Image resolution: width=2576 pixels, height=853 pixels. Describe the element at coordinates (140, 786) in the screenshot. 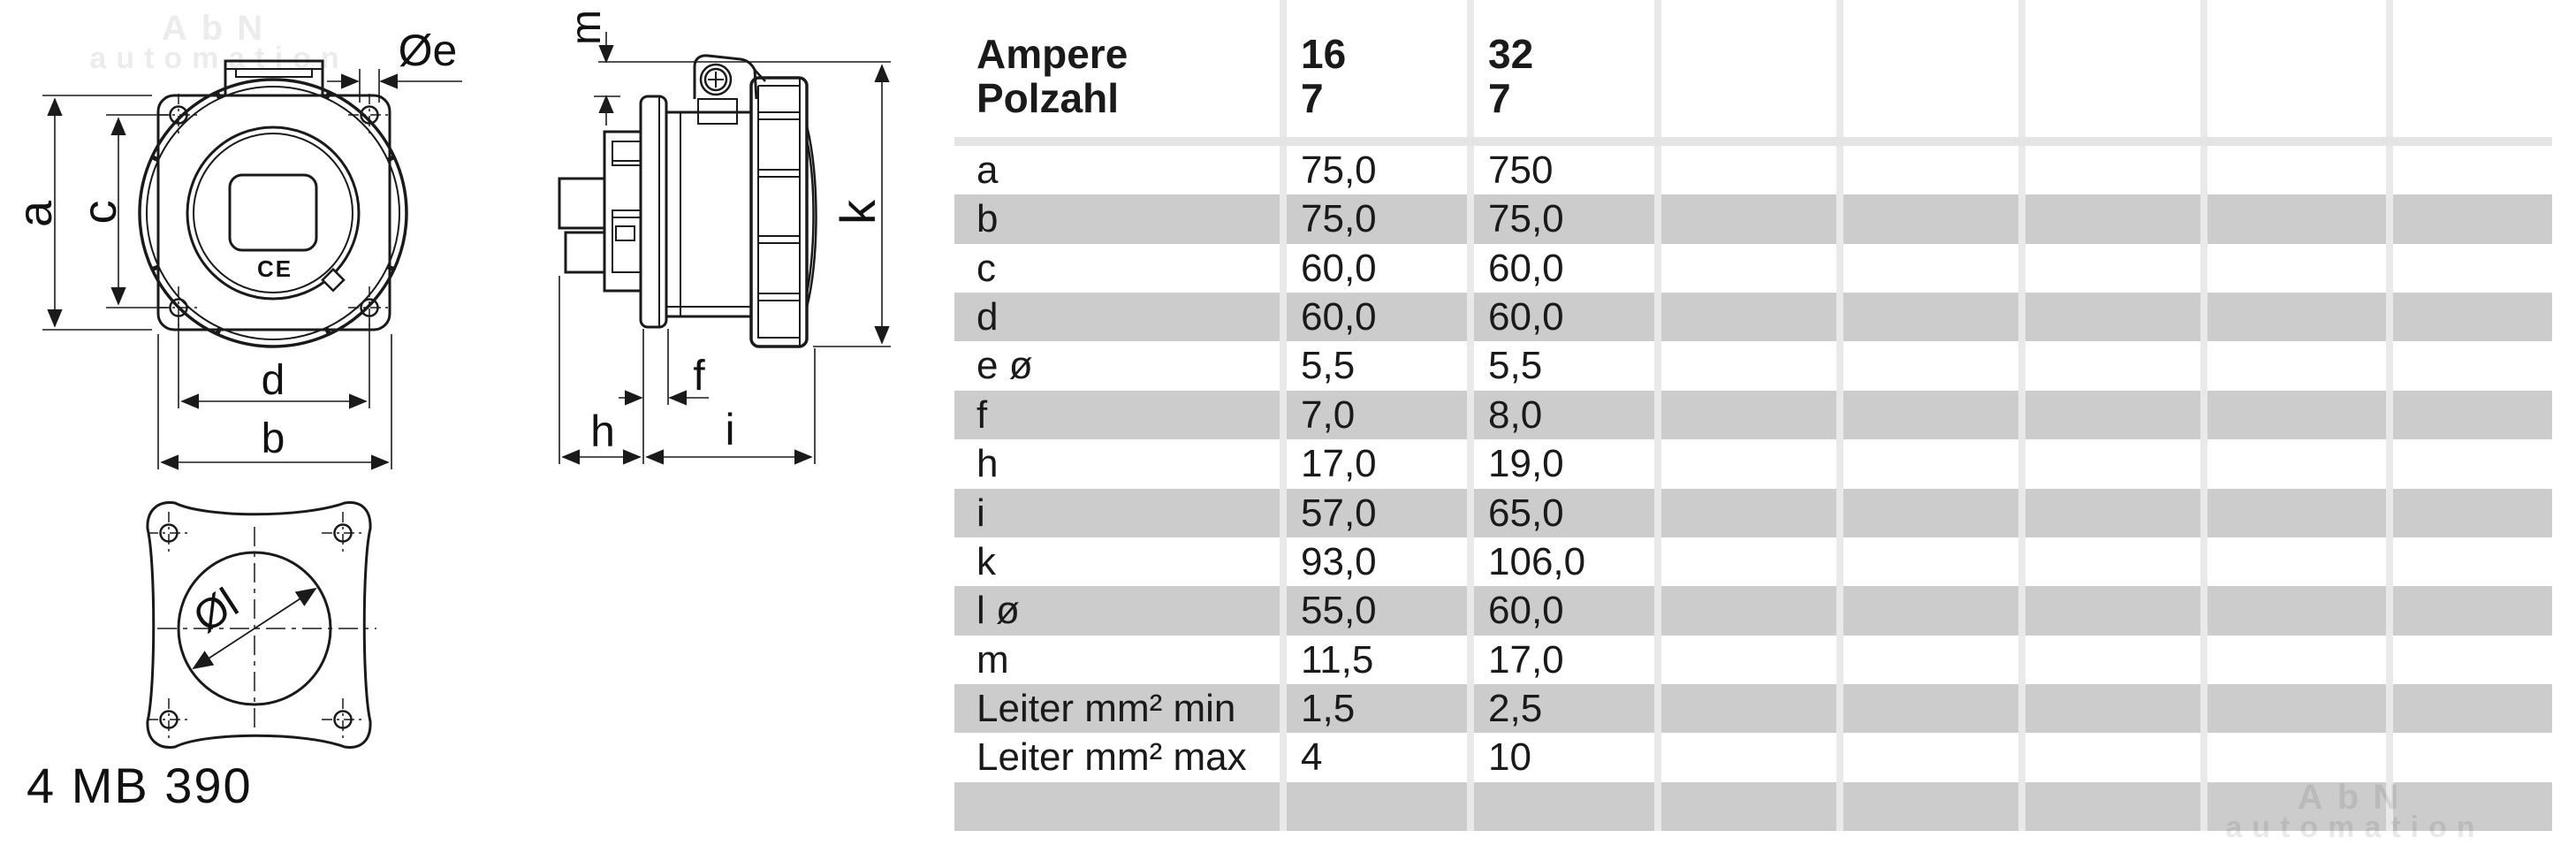

I see `part-number: 4 MB 390` at that location.